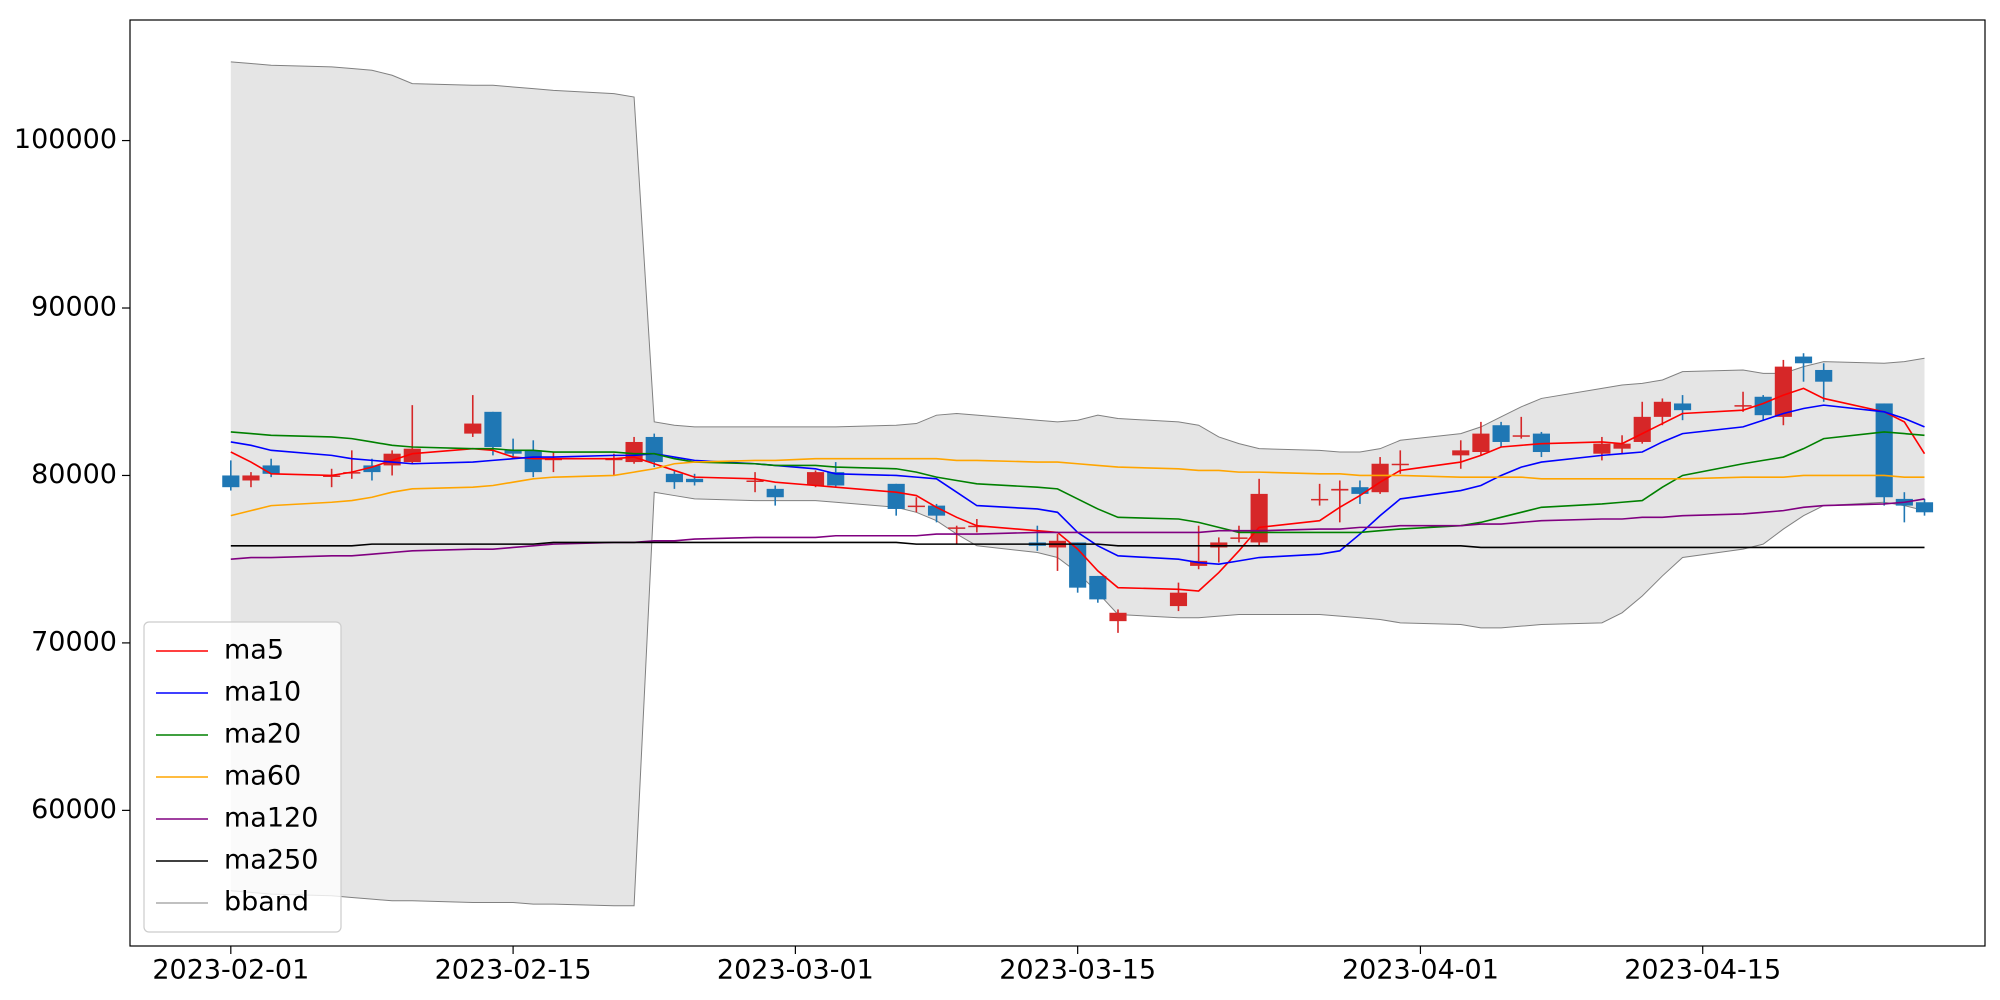 Image resolution: width=2000 pixels, height=1000 pixels. Describe the element at coordinates (271, 818) in the screenshot. I see `legend-label: ma120` at that location.